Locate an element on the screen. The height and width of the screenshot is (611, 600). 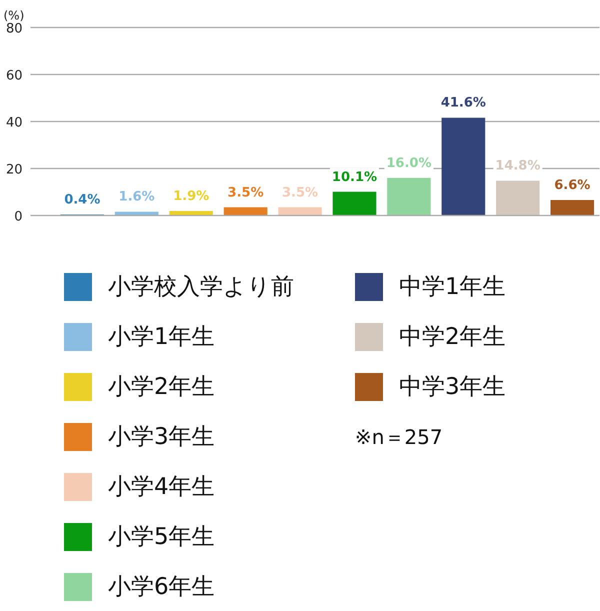
legend-label: 小学6年生 is located at coordinates (162, 587).